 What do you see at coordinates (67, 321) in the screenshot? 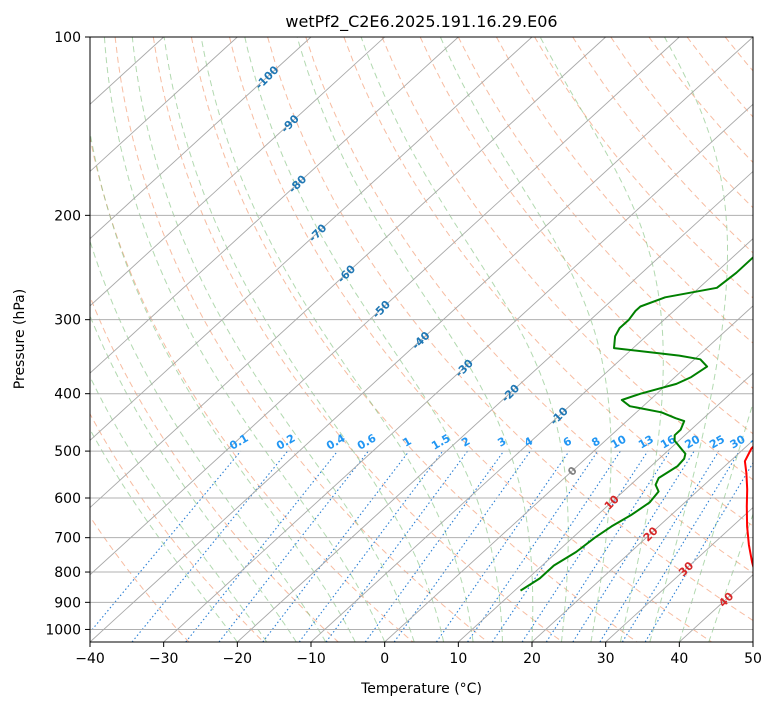
I see `y-tick-label: 300` at bounding box center [67, 321].